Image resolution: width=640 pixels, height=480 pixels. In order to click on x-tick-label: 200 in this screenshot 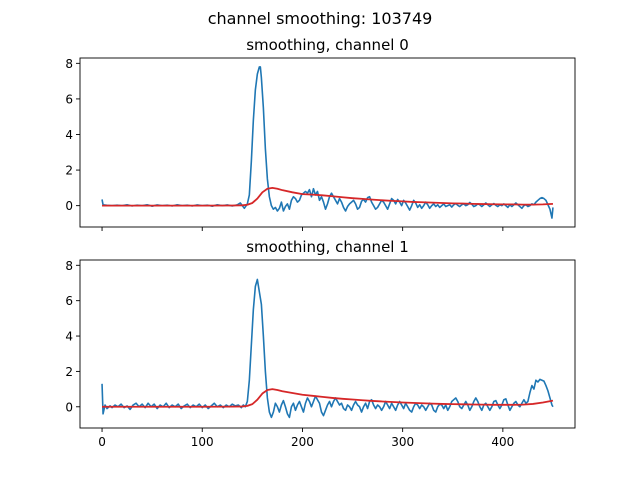, I will do `click(302, 442)`.